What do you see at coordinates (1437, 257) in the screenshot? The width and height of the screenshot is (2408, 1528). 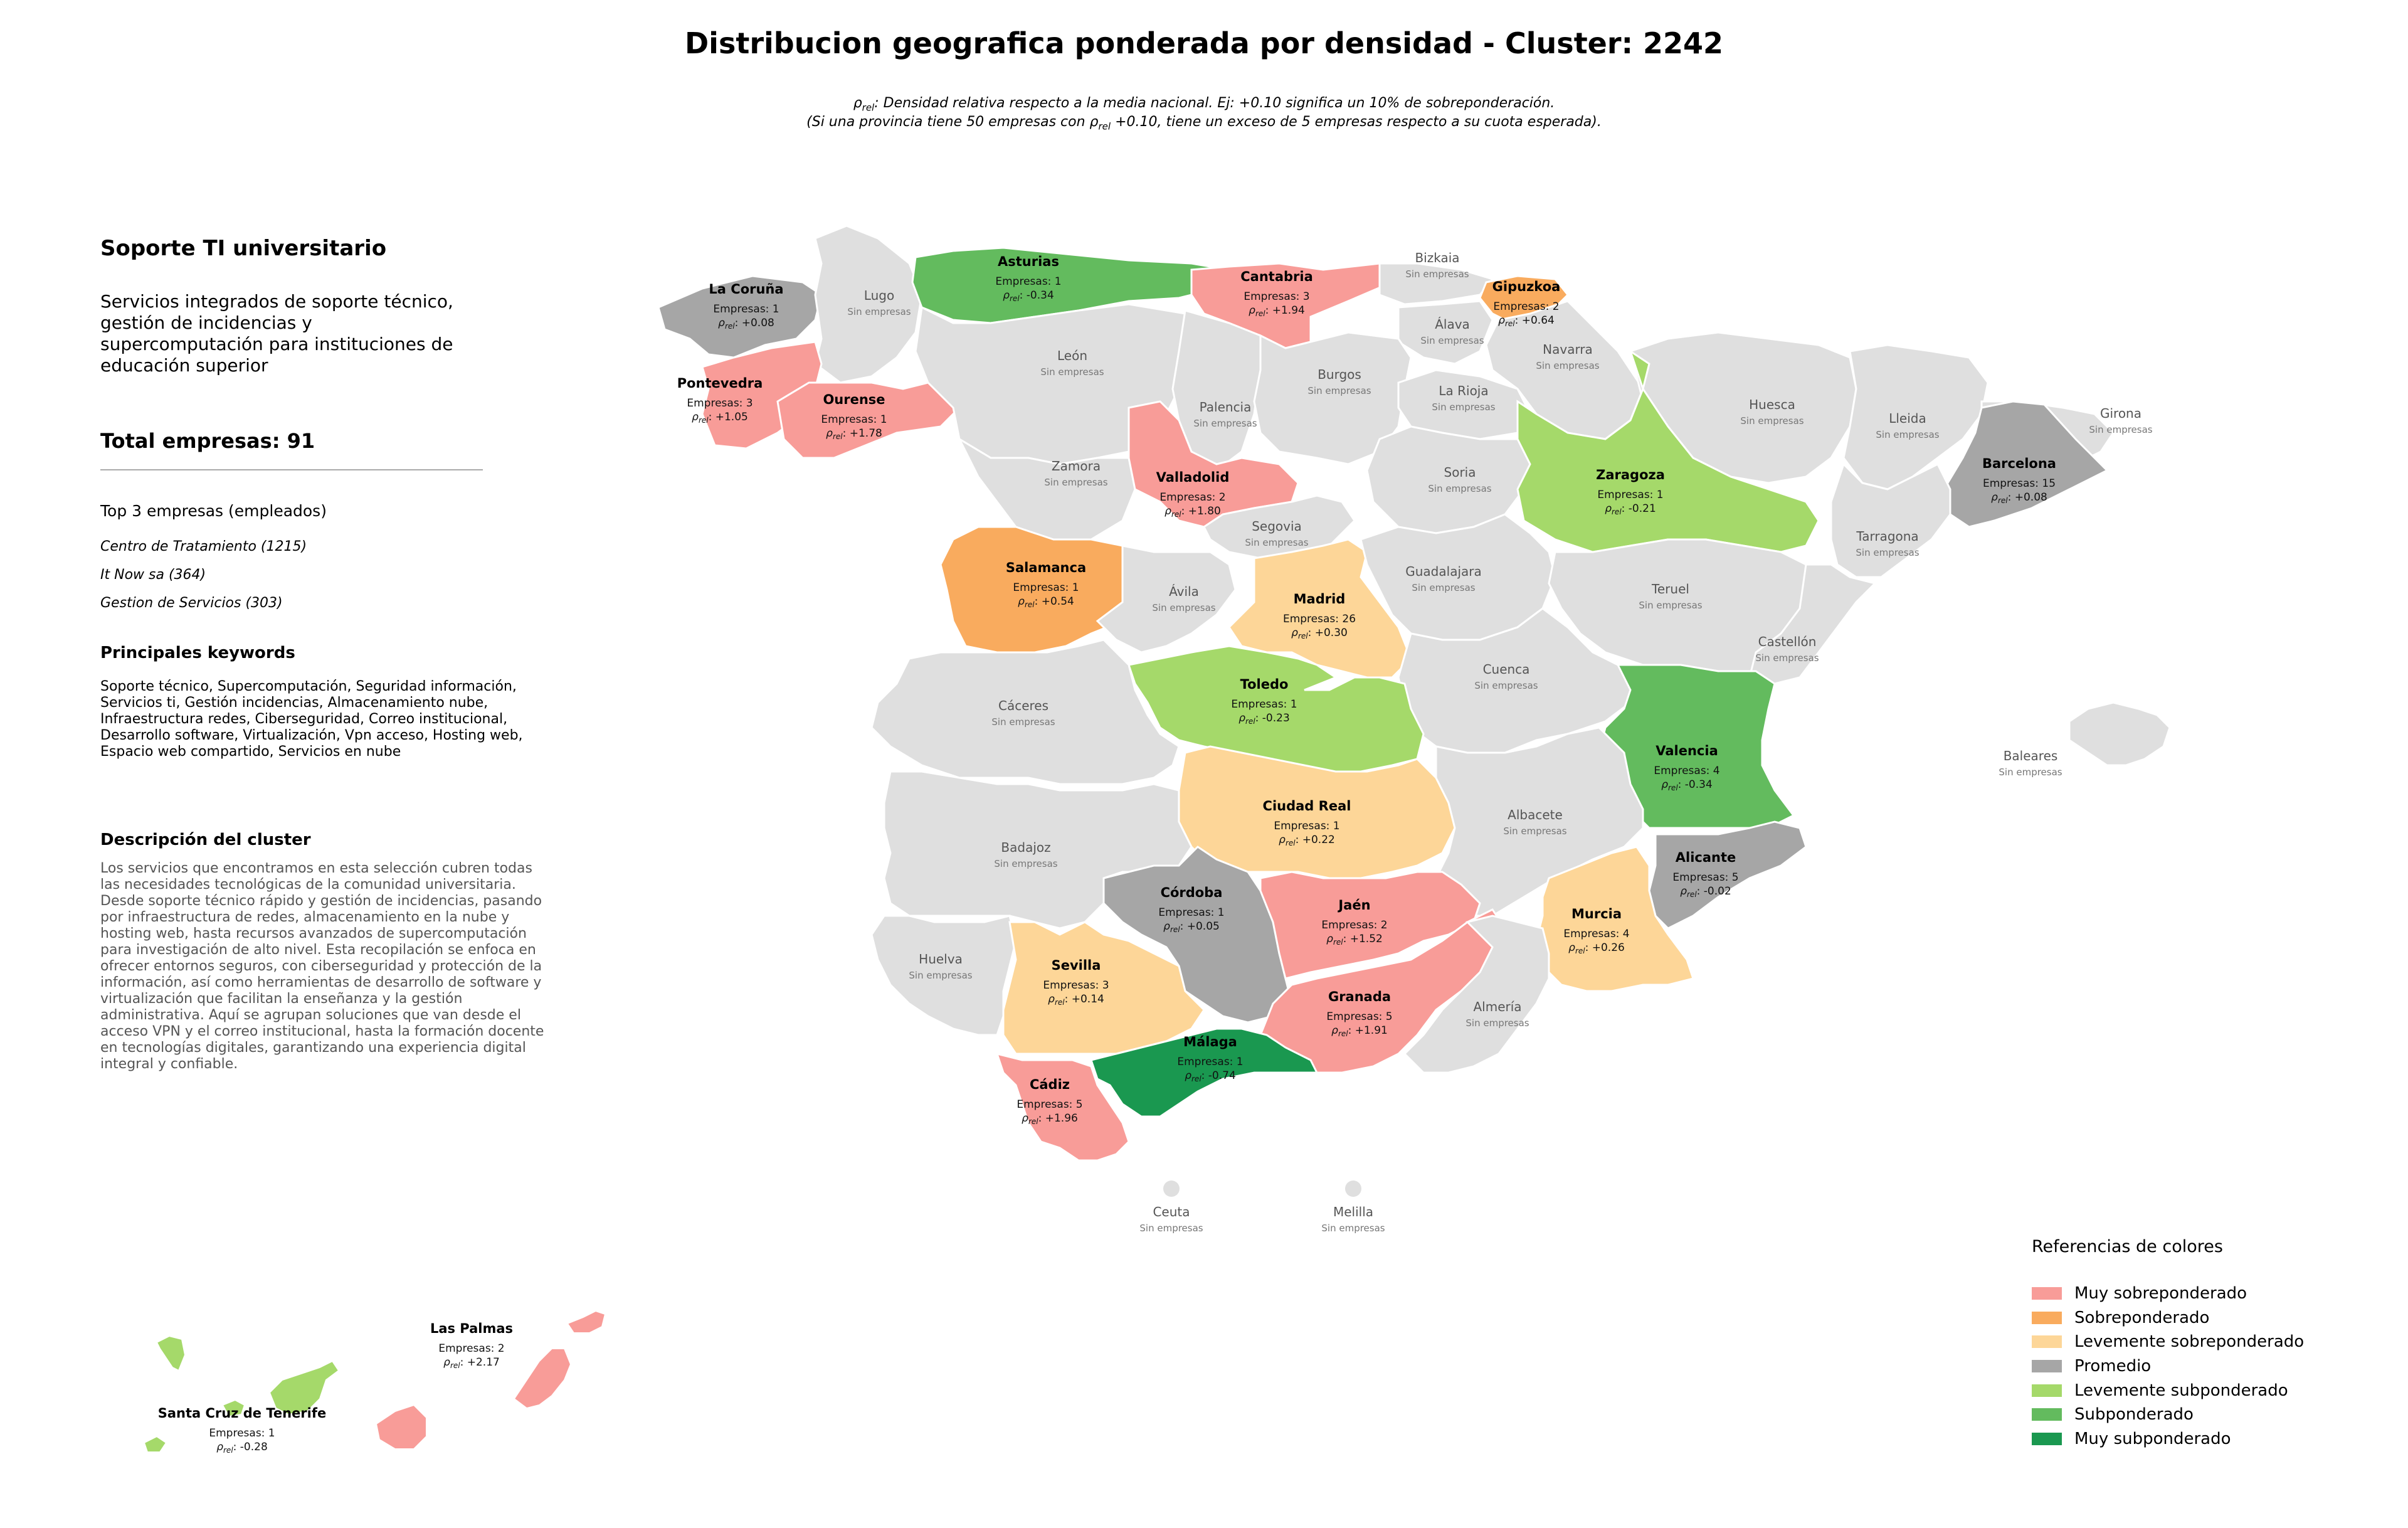 I see `province-bizkaia-name: Bizkaia` at bounding box center [1437, 257].